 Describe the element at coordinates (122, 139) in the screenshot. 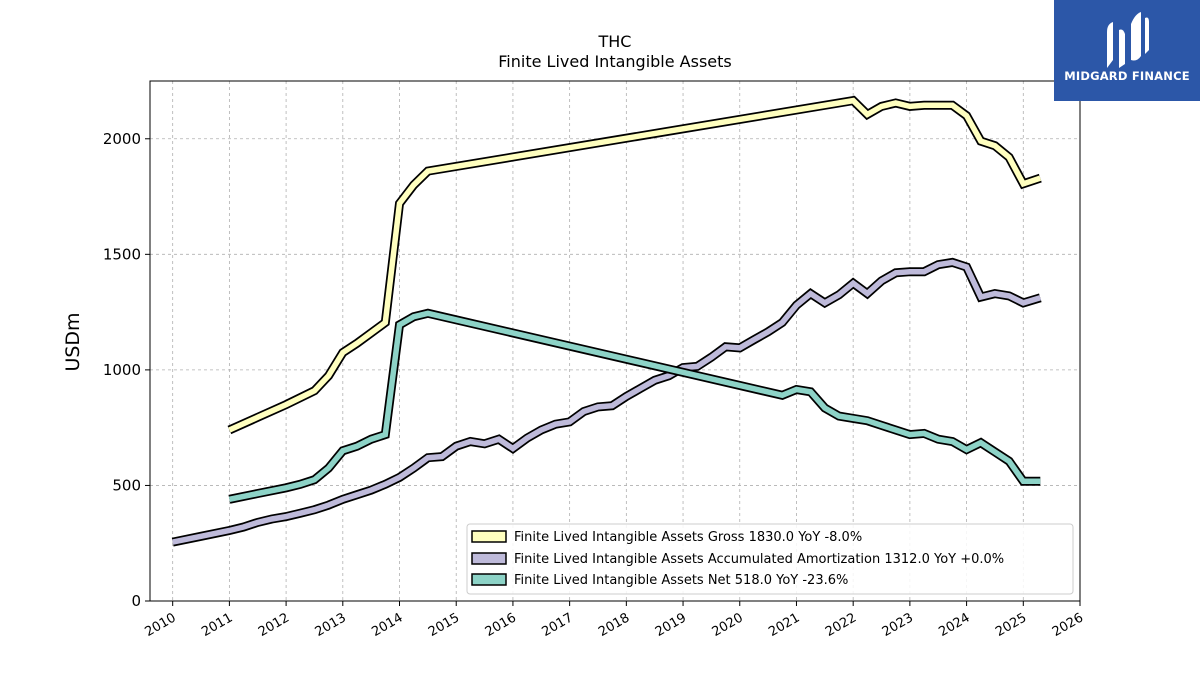

I see `y-tick-label: 2000` at that location.